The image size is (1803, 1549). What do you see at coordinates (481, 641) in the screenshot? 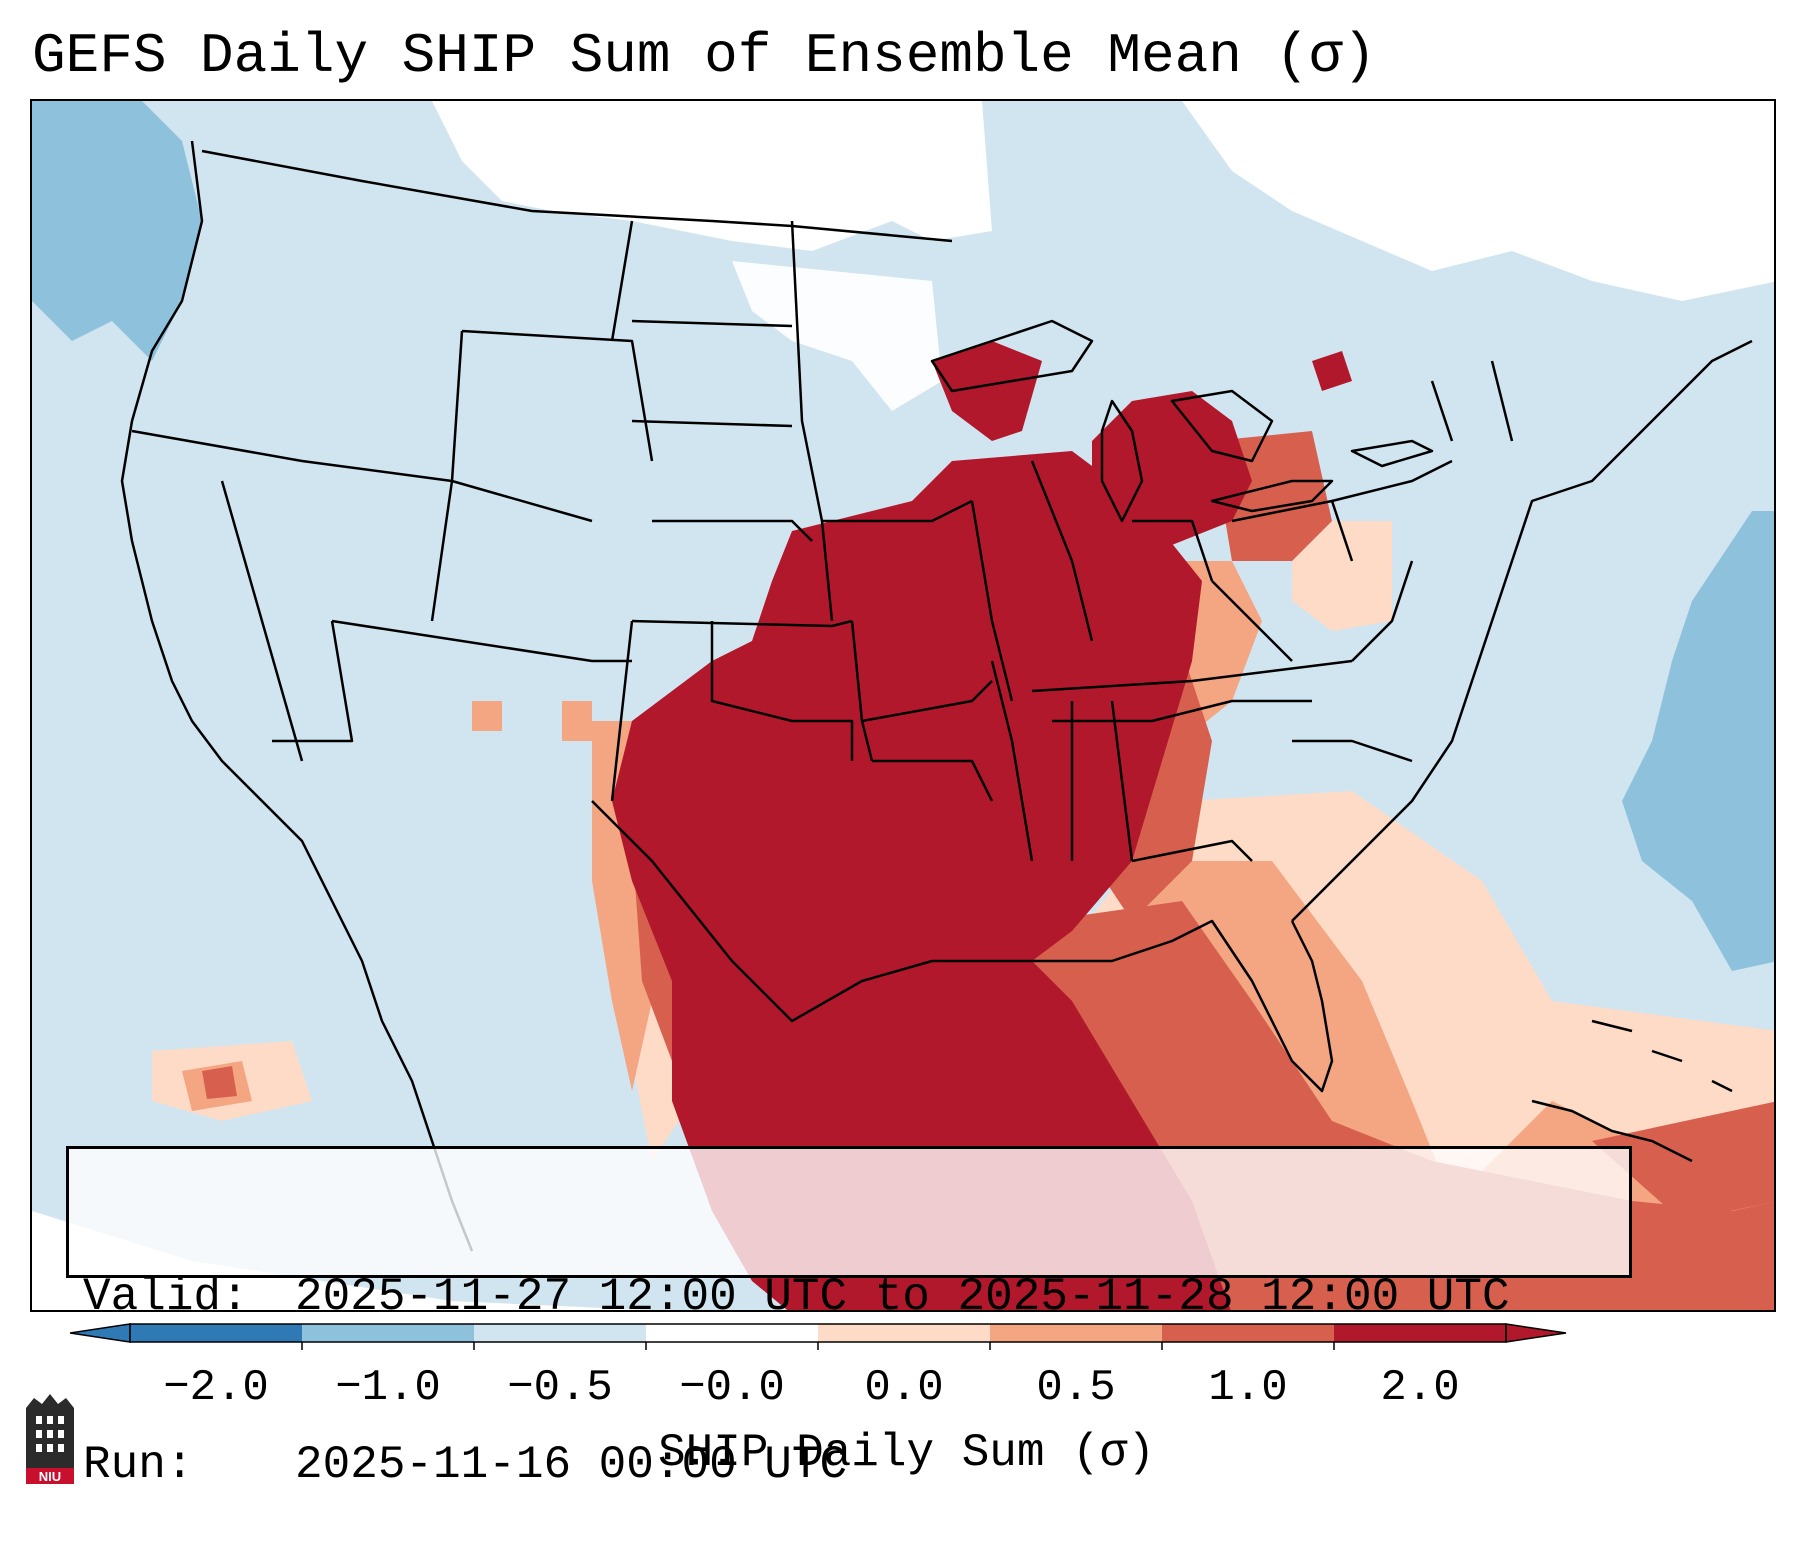
I see `four-corners-line` at bounding box center [481, 641].